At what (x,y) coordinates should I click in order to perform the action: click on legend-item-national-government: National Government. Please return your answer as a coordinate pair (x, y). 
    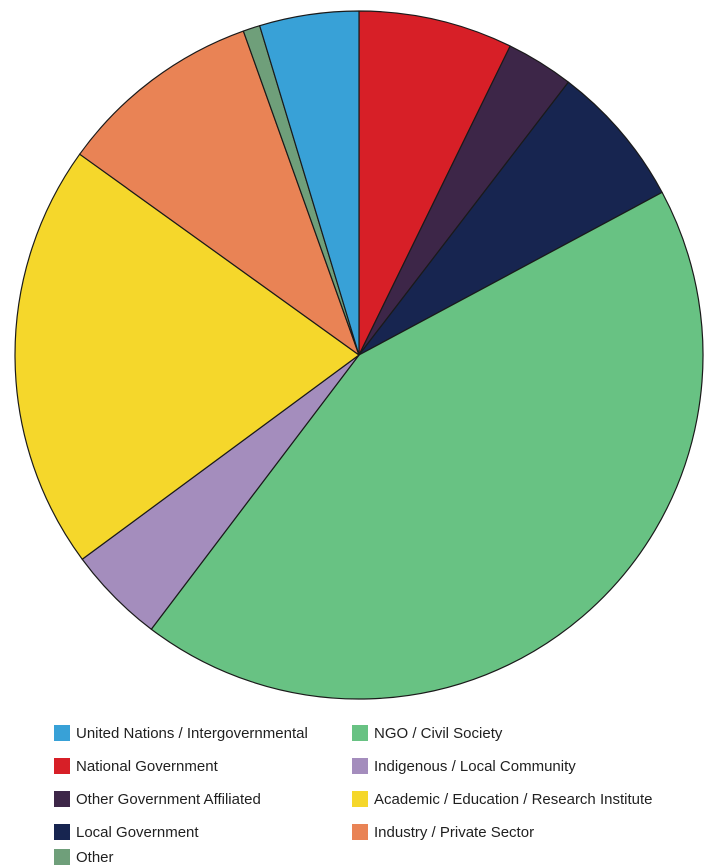
    Looking at the image, I should click on (136, 766).